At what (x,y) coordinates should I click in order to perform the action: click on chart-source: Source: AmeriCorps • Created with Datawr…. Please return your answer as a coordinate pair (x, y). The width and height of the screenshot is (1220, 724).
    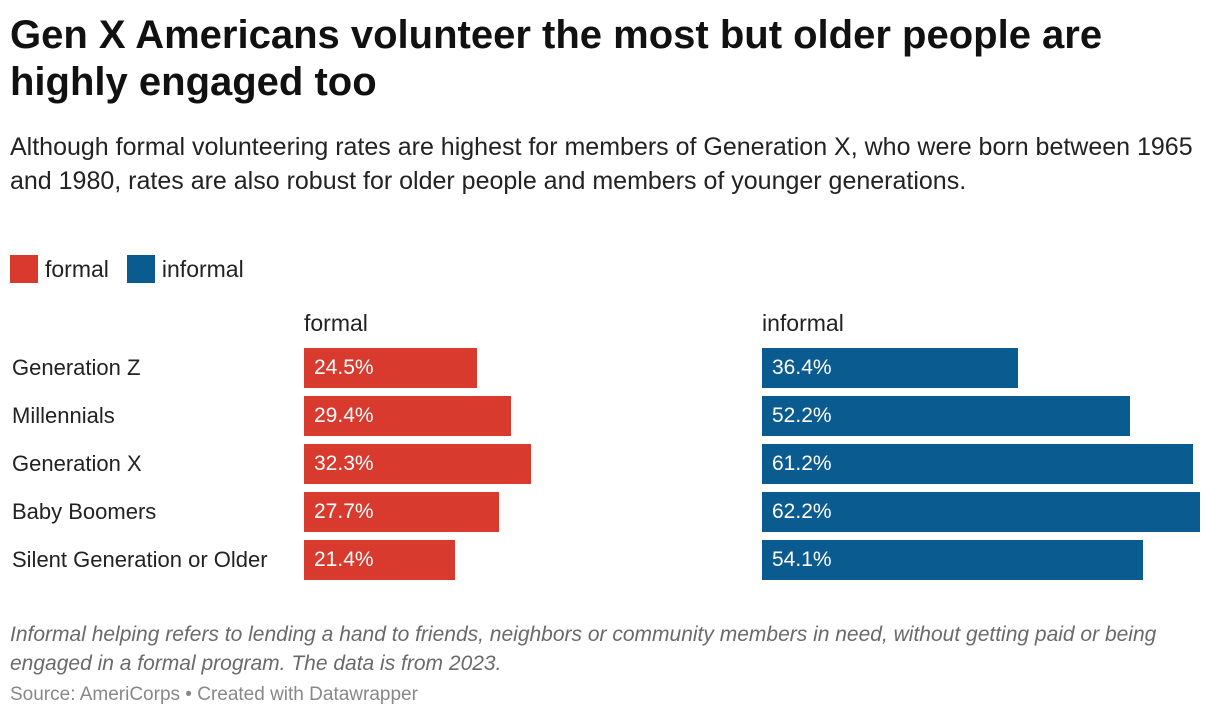
    Looking at the image, I should click on (214, 694).